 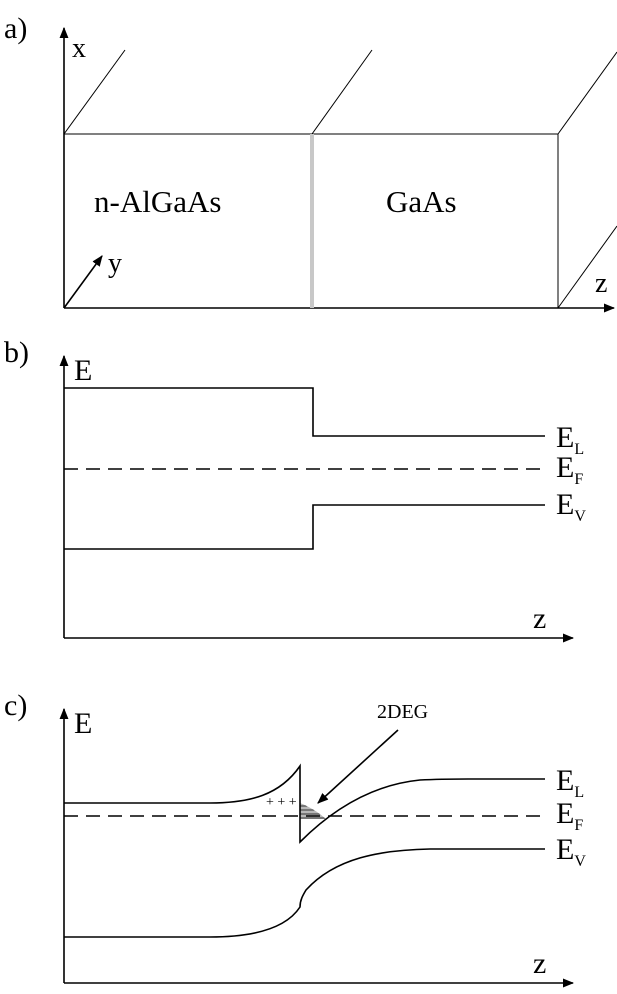 What do you see at coordinates (15, 28) in the screenshot?
I see `panel-a-label: a)` at bounding box center [15, 28].